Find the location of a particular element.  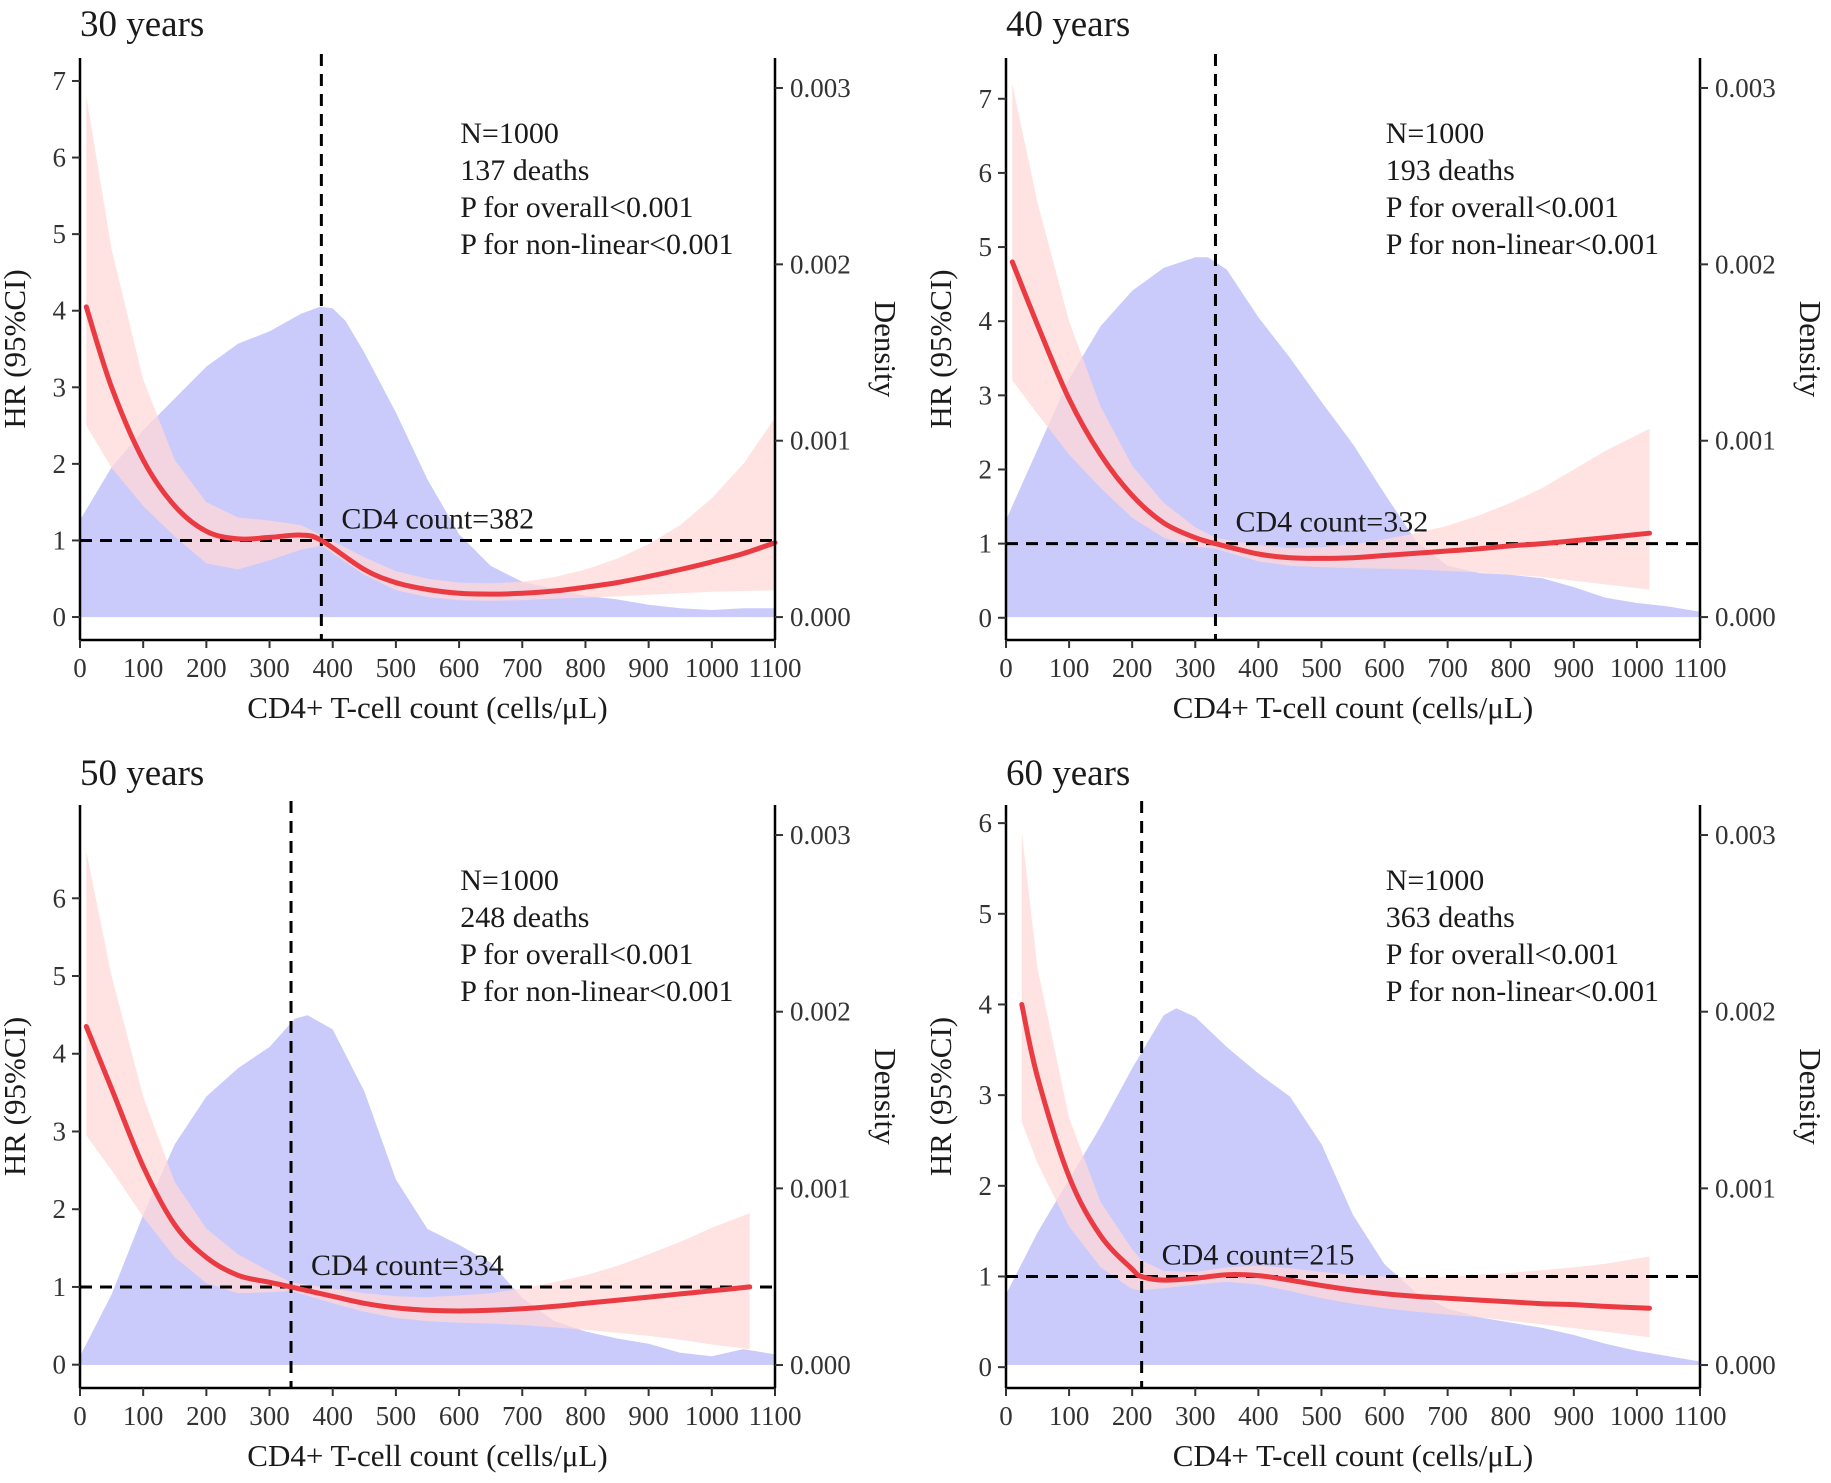

cutoff-label: CD4 count=332 is located at coordinates (1331, 522).